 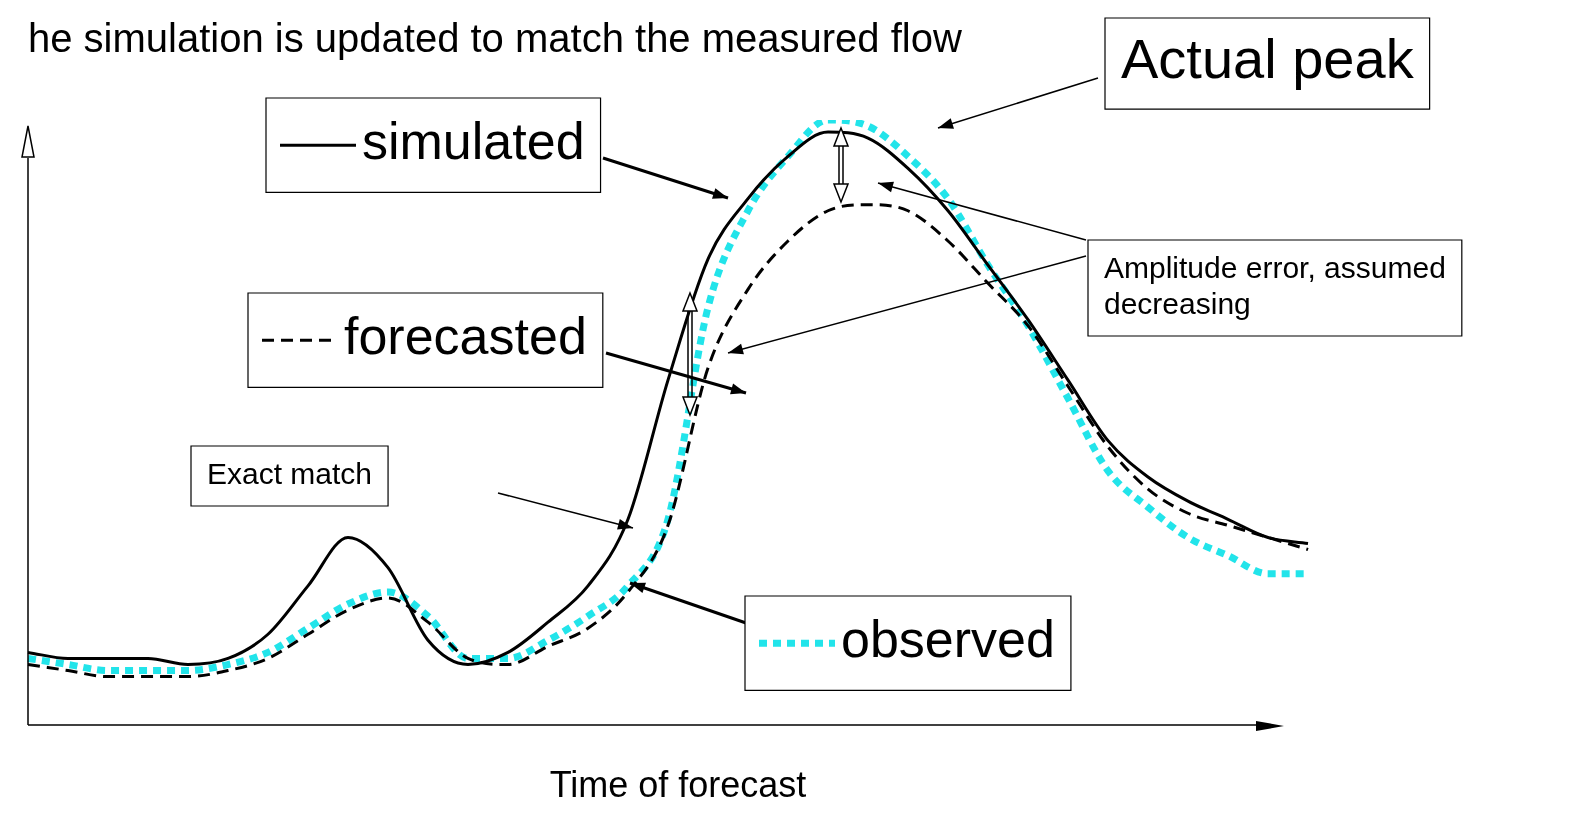 What do you see at coordinates (678, 784) in the screenshot?
I see `x-axis-title: Time of forecast` at bounding box center [678, 784].